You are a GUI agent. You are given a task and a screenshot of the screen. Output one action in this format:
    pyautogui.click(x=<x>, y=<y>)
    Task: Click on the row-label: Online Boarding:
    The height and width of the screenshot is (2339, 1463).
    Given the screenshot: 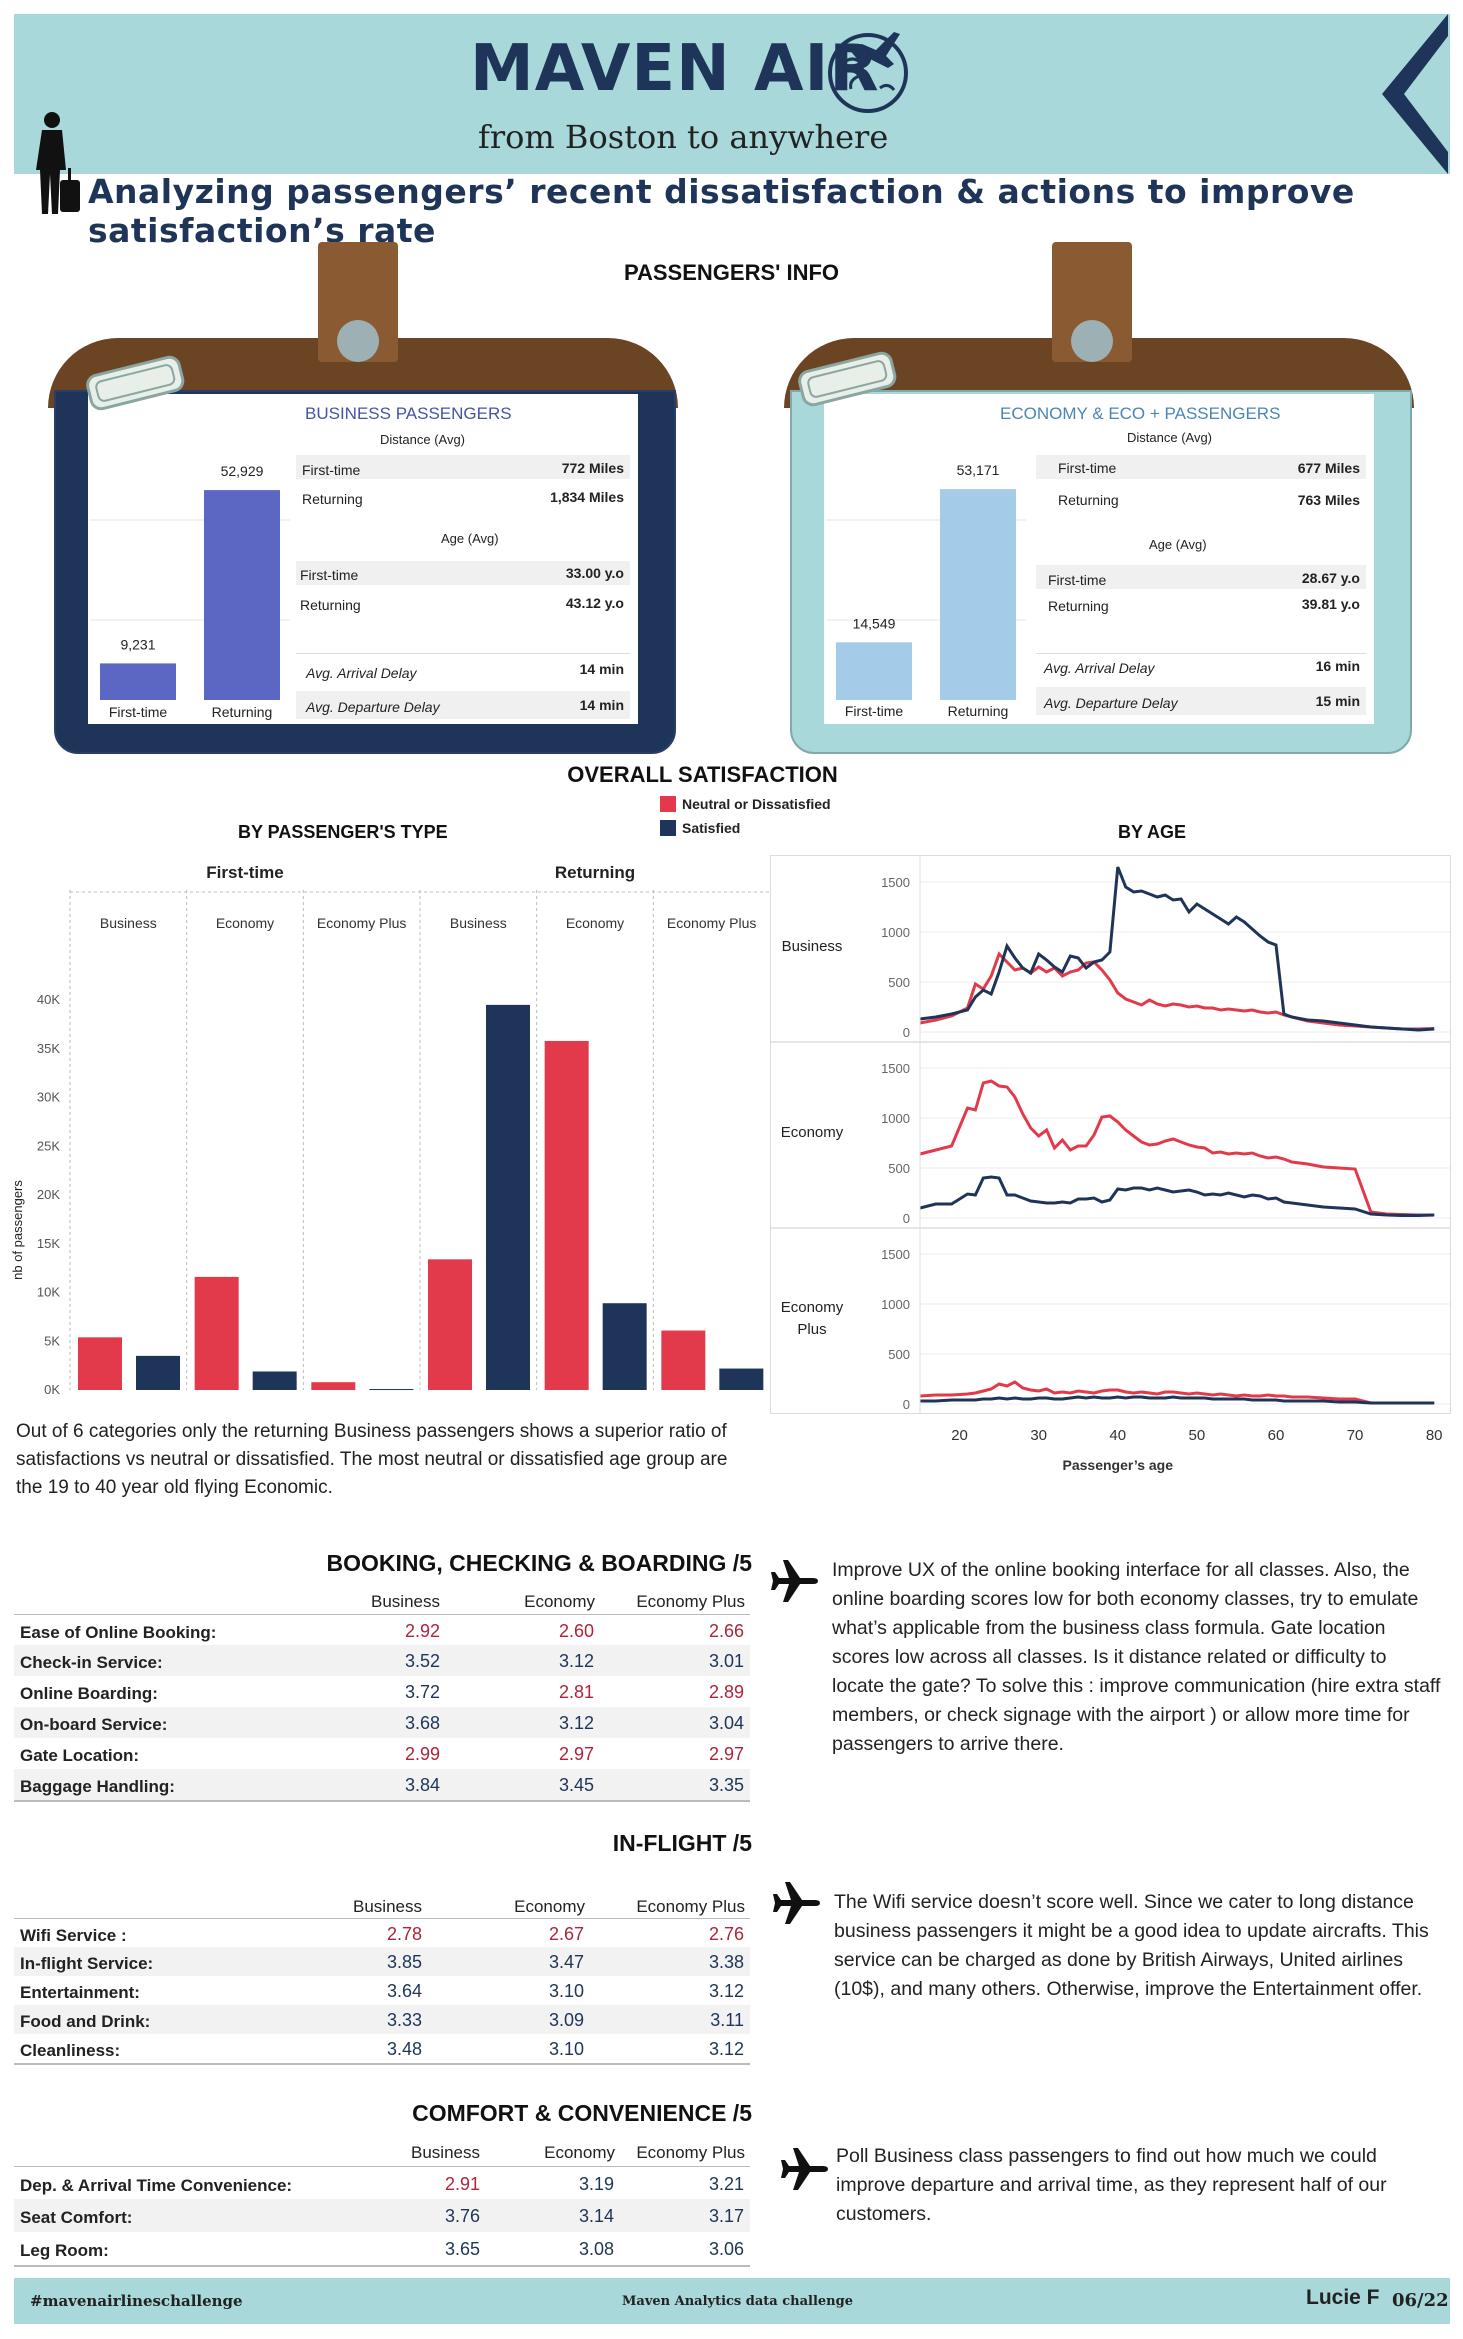 What is the action you would take?
    pyautogui.click(x=89, y=1693)
    